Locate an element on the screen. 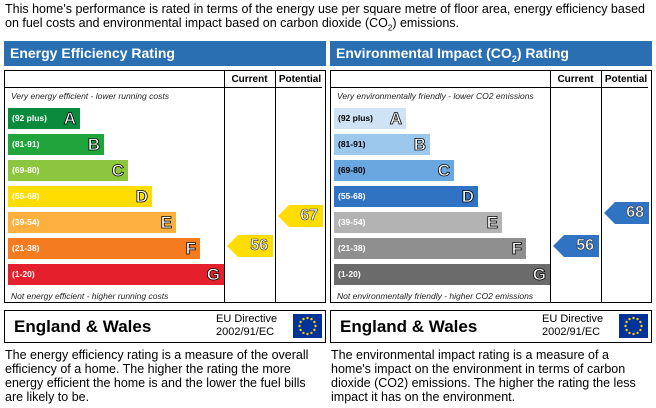 This screenshot has height=408, width=656. panel-title: Energy Efficiency Rating is located at coordinates (165, 53).